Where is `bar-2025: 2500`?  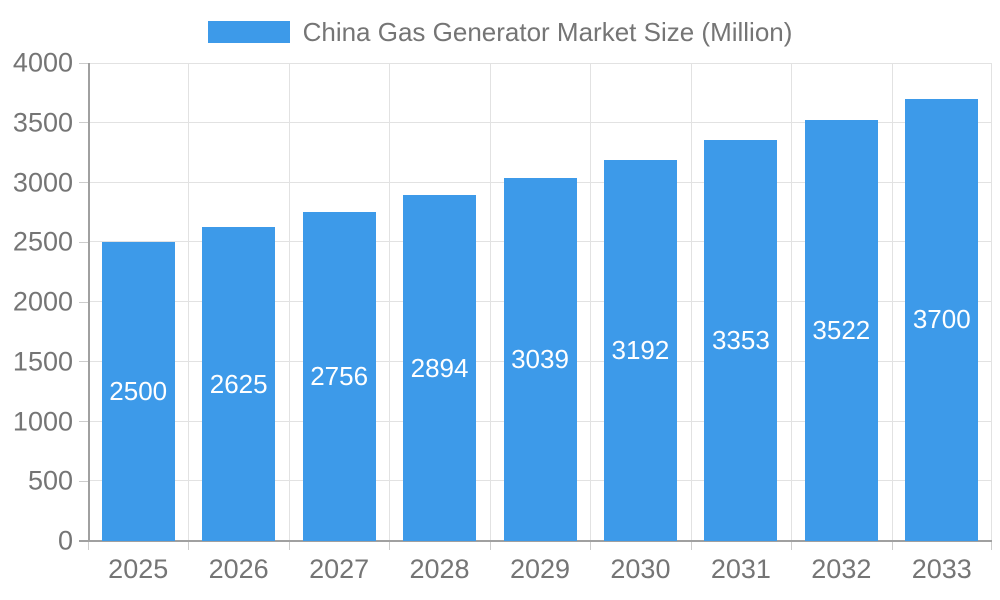 bar-2025: 2500 is located at coordinates (138, 391).